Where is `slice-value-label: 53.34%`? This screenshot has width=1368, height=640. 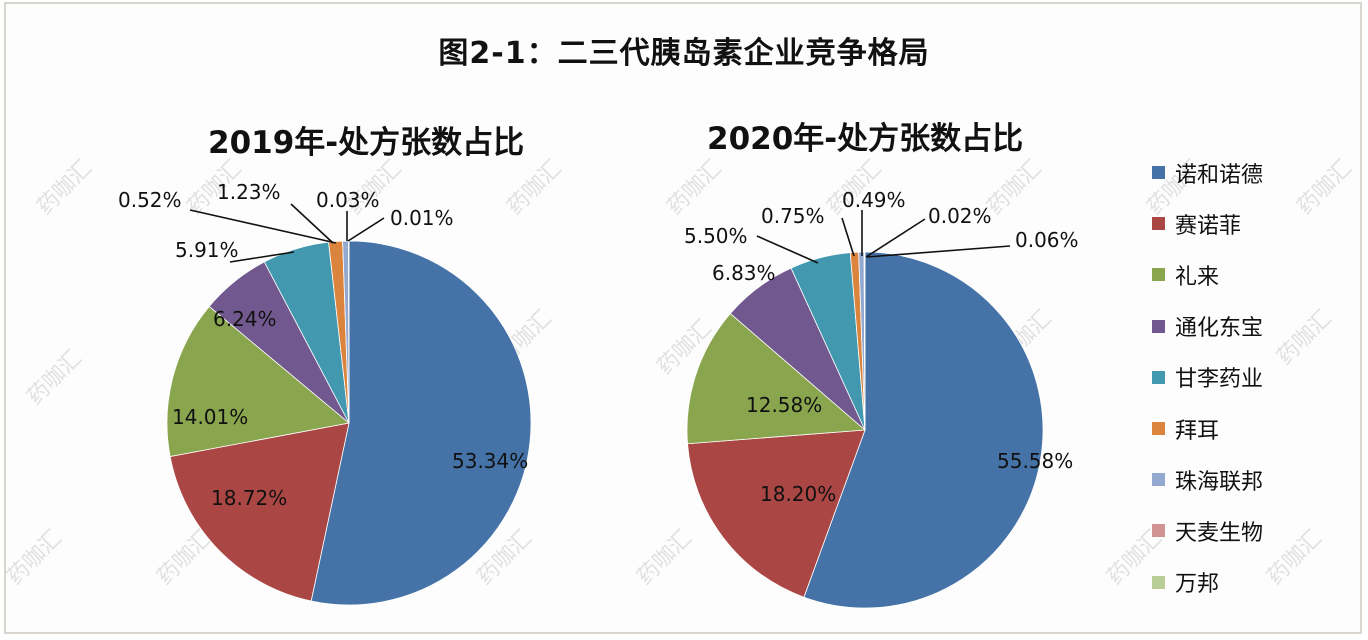 slice-value-label: 53.34% is located at coordinates (490, 461).